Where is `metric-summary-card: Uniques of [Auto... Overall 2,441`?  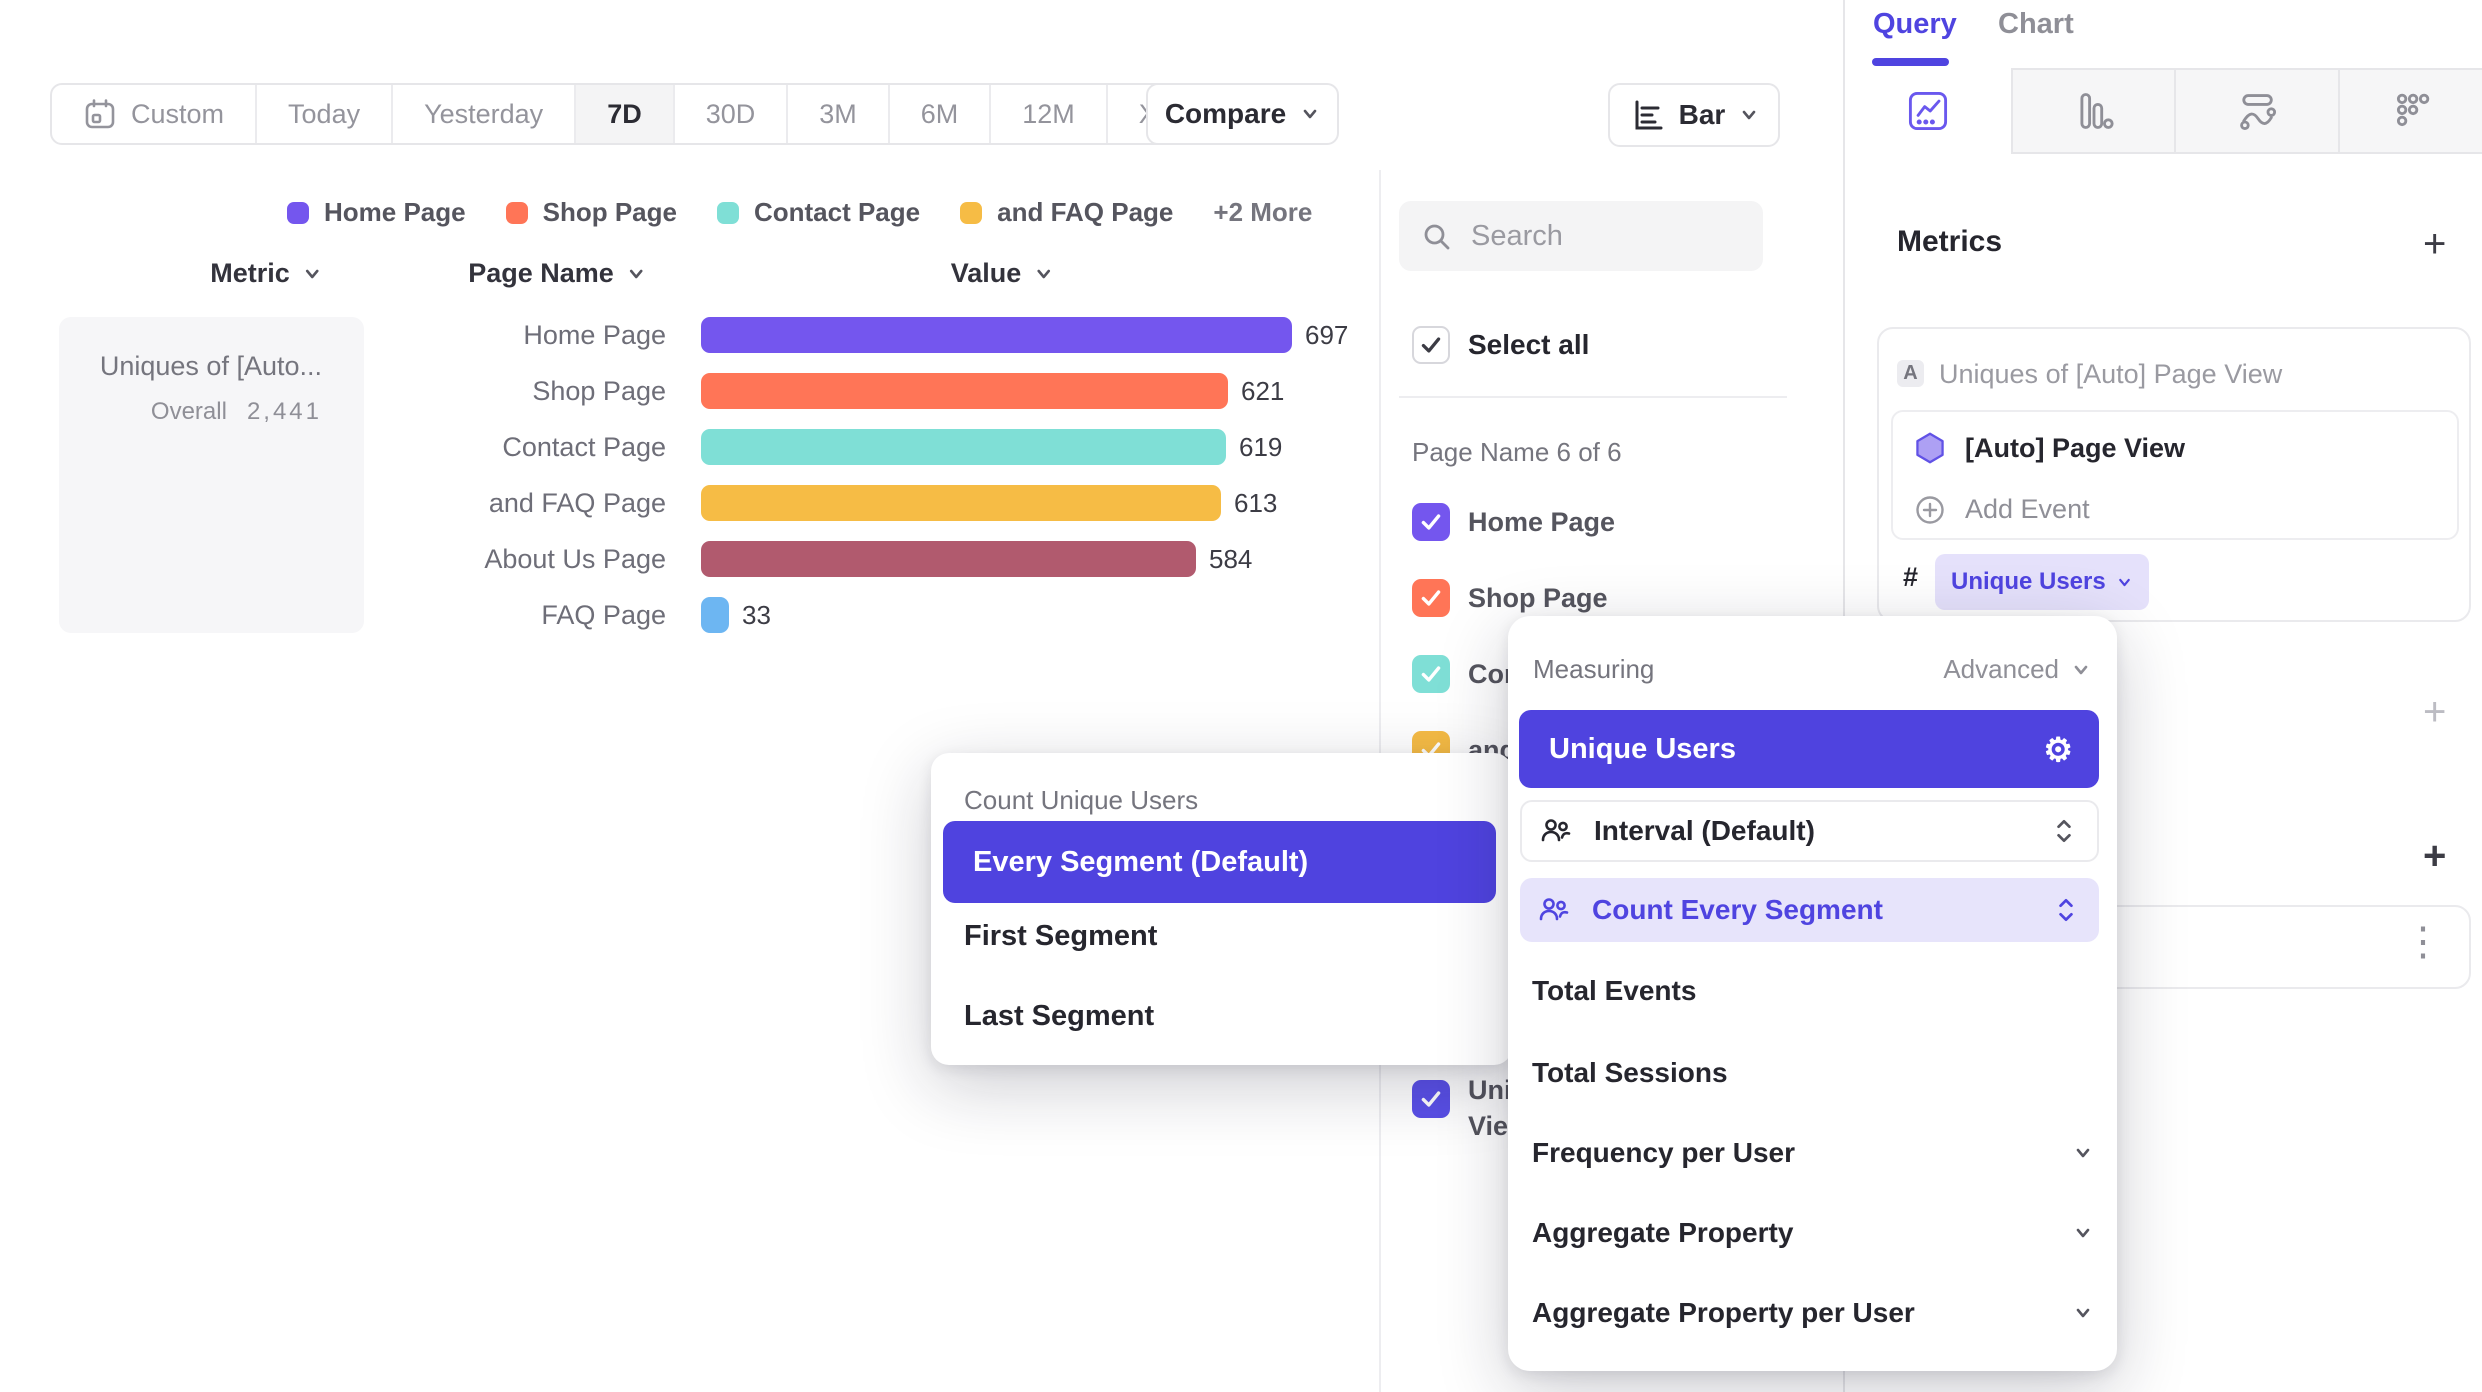 metric-summary-card: Uniques of [Auto... Overall 2,441 is located at coordinates (211, 475).